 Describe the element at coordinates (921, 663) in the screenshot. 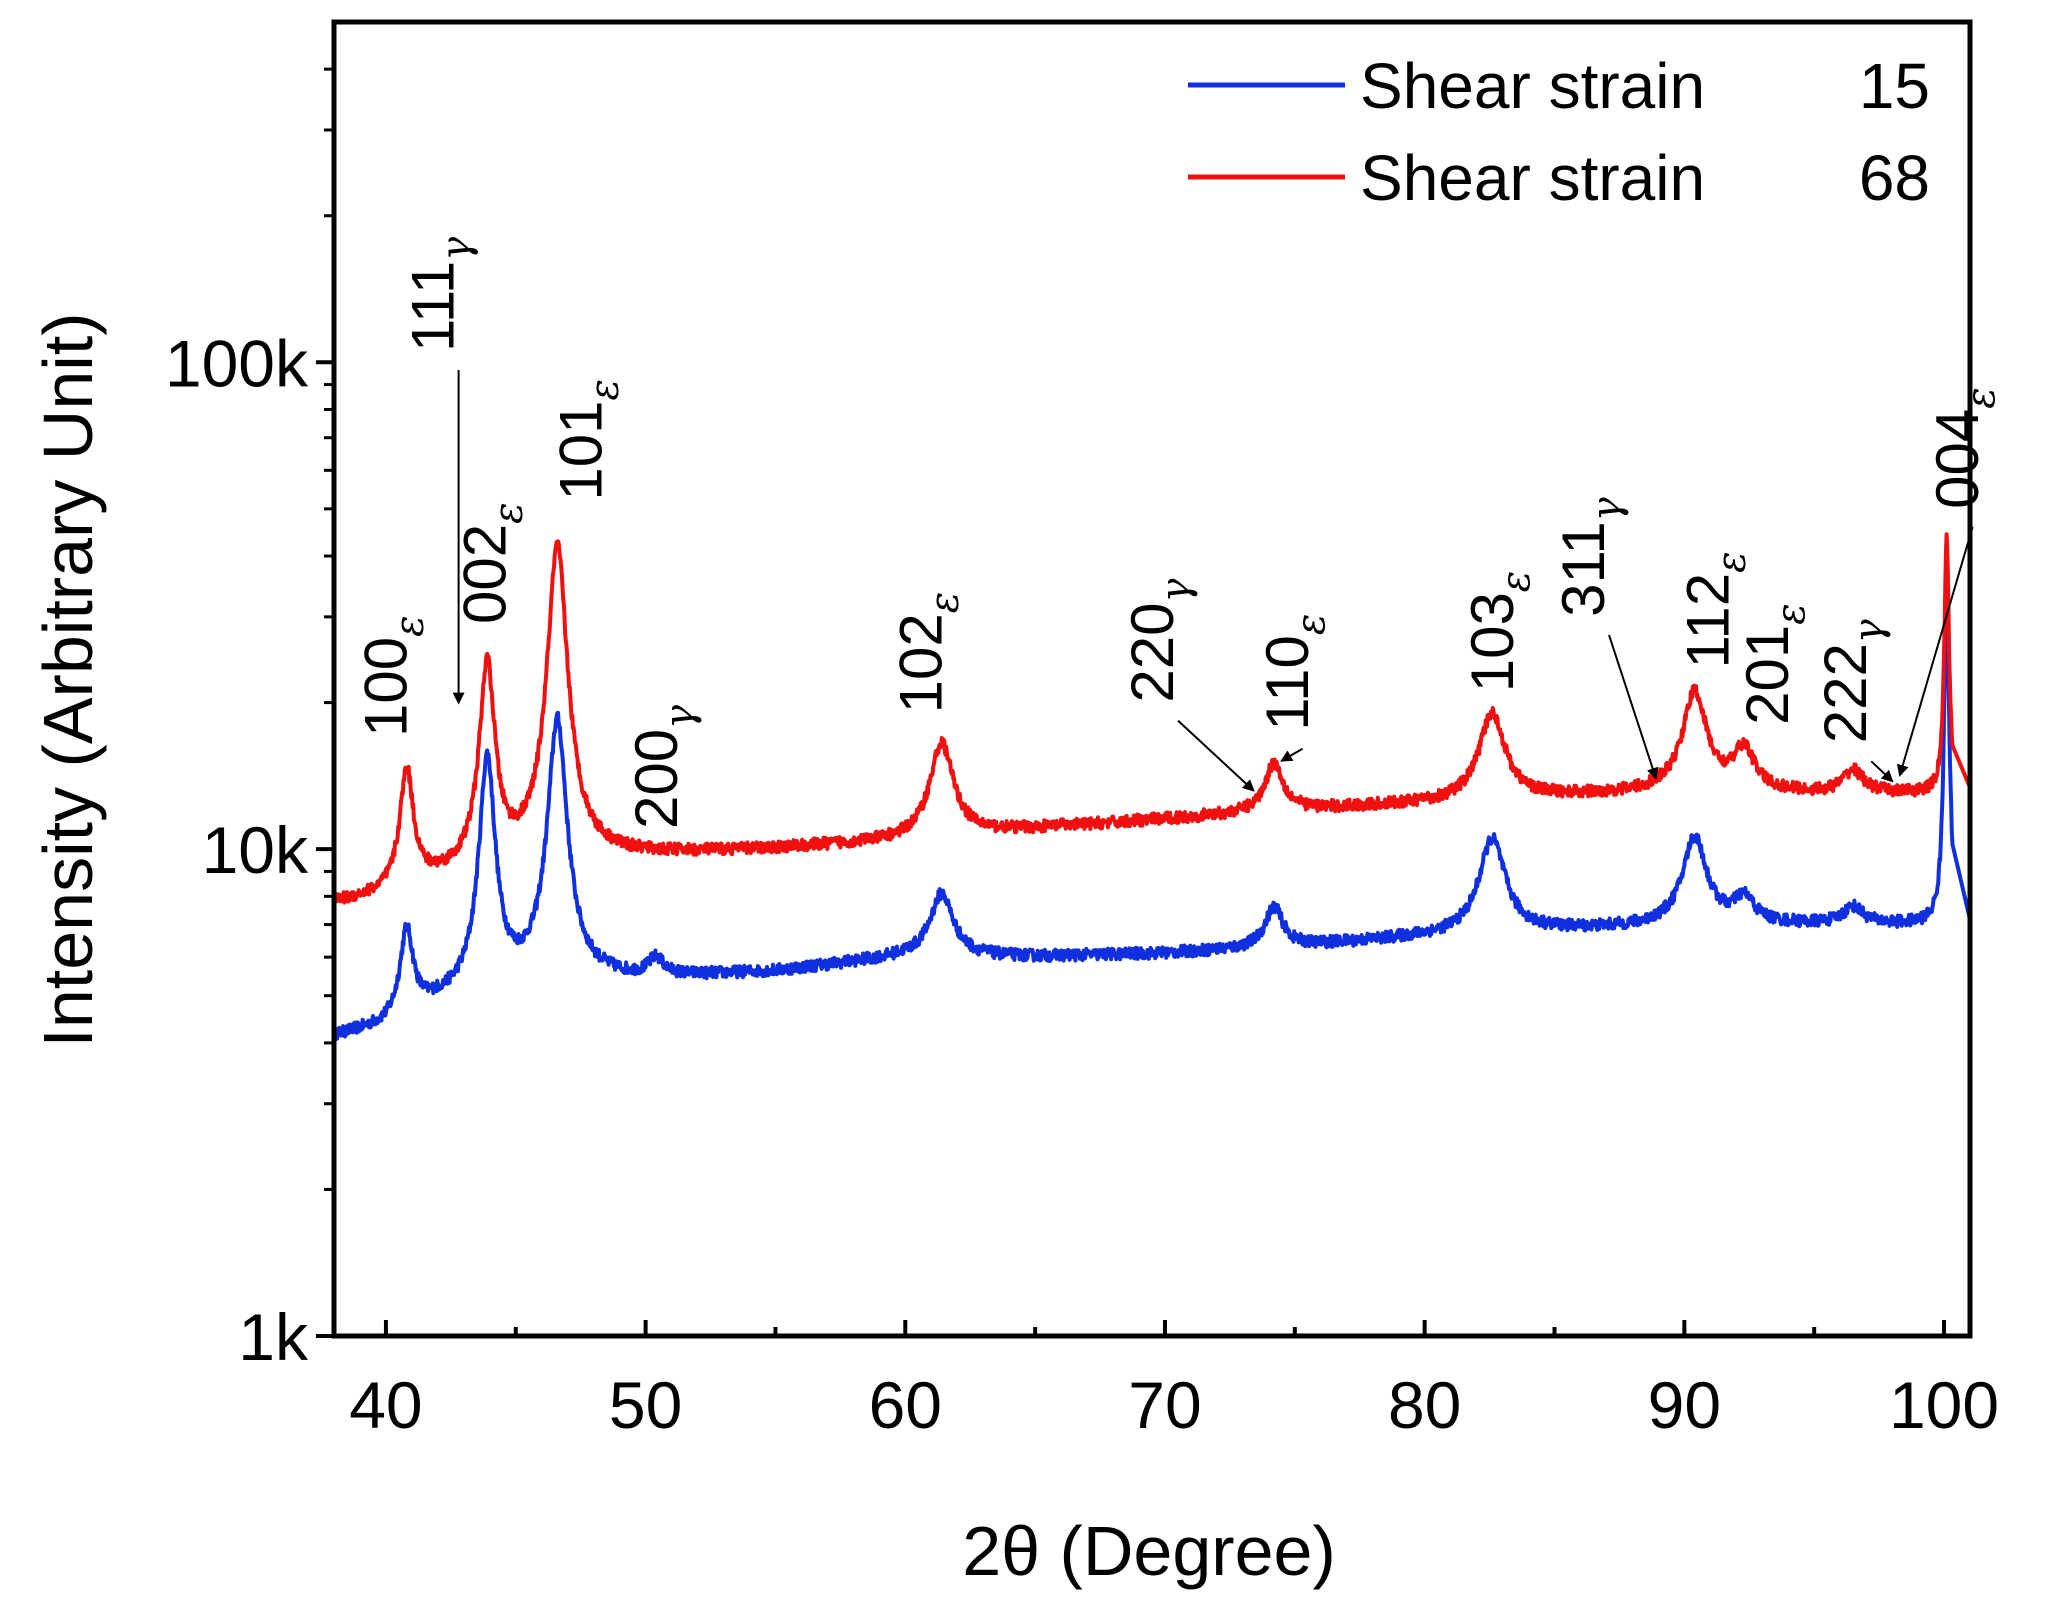

I see `peak-index: 102` at that location.